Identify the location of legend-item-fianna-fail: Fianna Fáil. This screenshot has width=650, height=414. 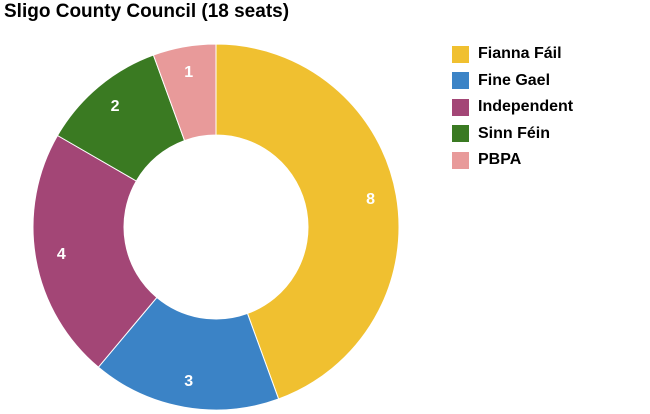
(512, 54).